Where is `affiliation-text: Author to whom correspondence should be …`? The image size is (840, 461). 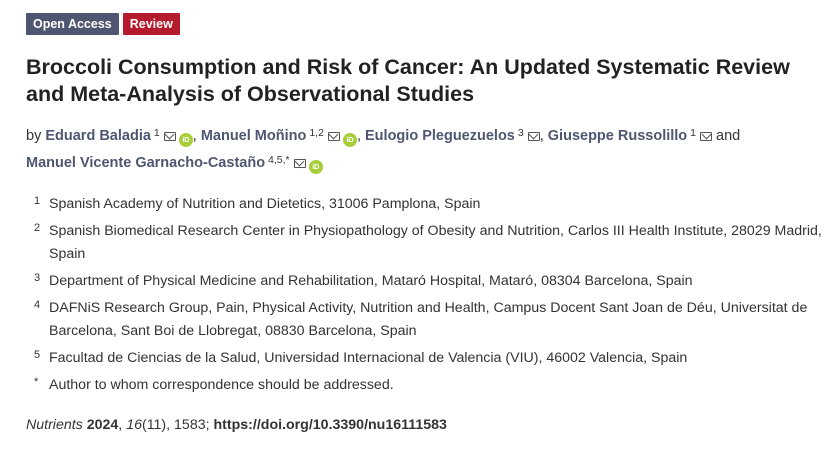
affiliation-text: Author to whom correspondence should be … is located at coordinates (221, 385).